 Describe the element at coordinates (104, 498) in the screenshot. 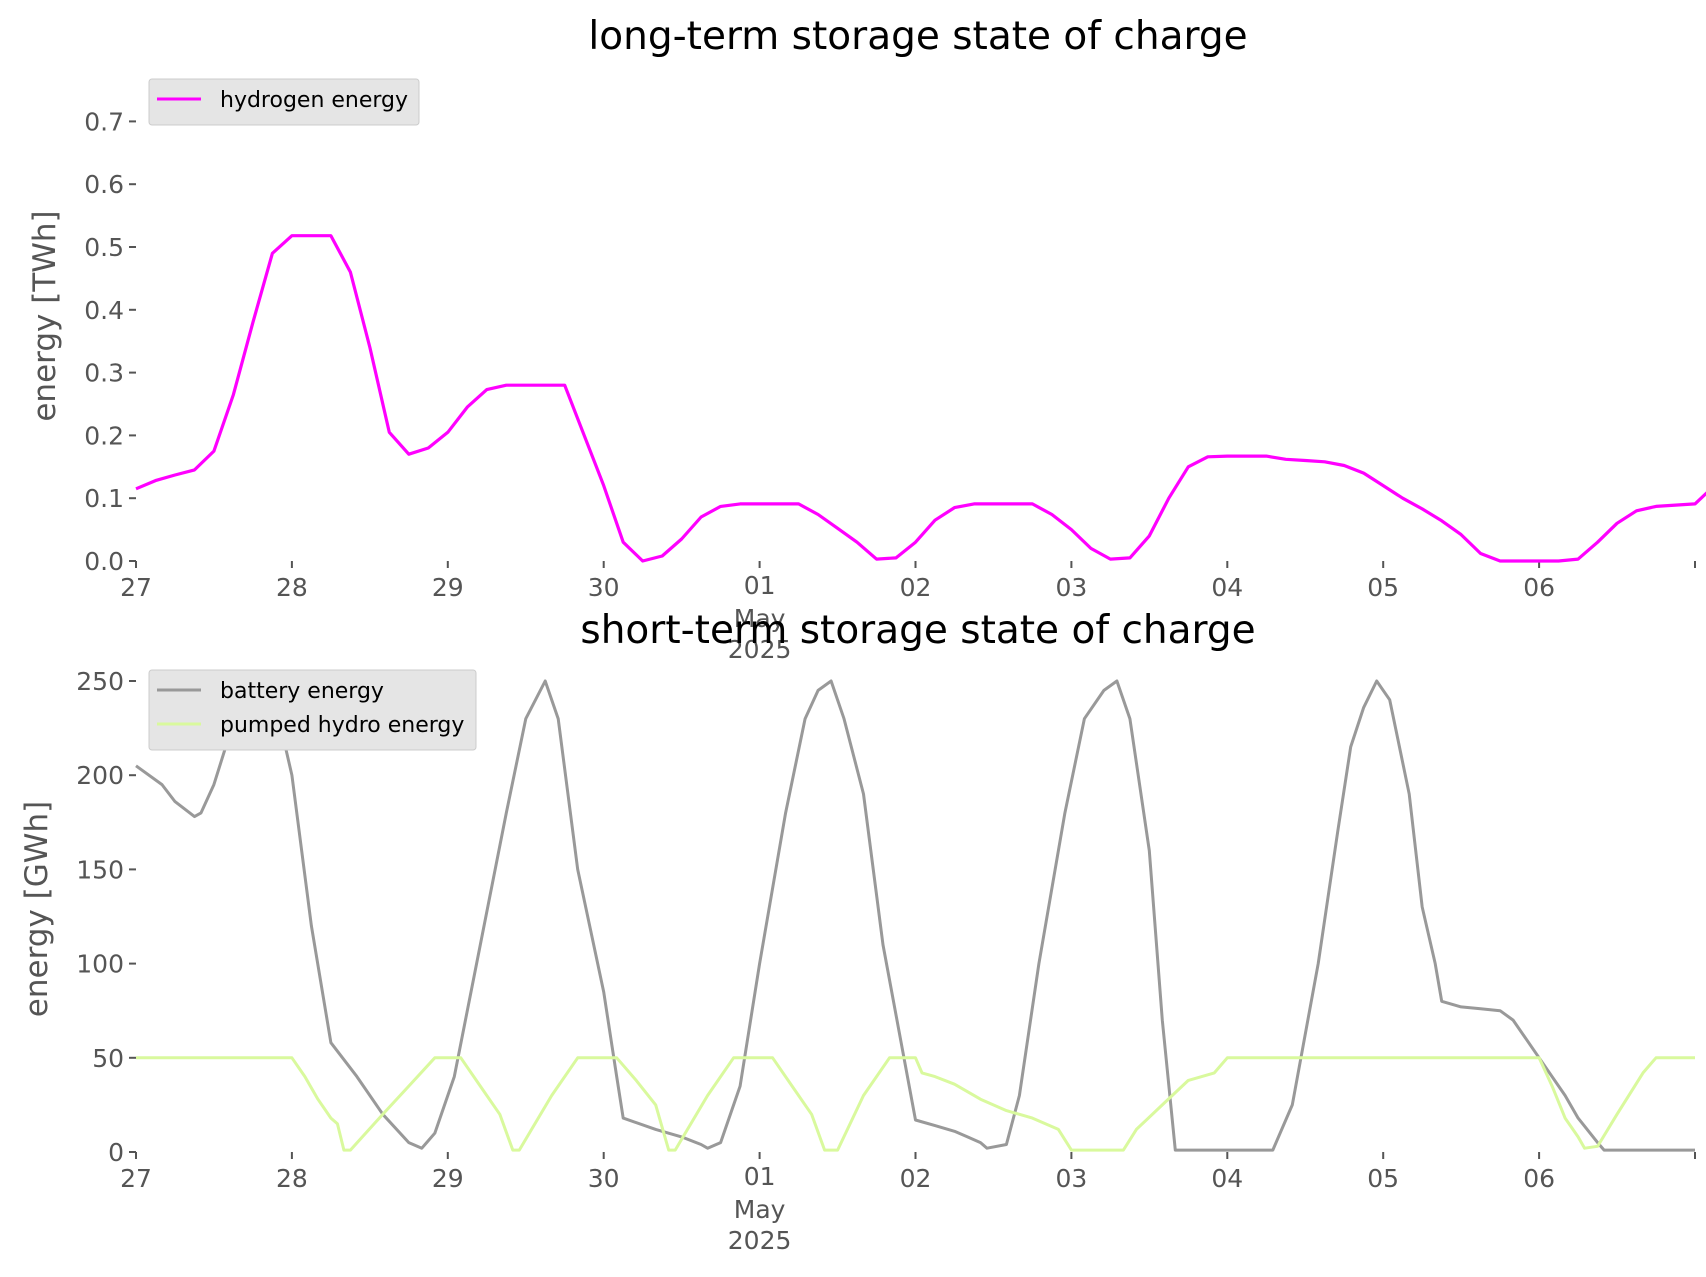

I see `y-tick-label: 0.1` at that location.